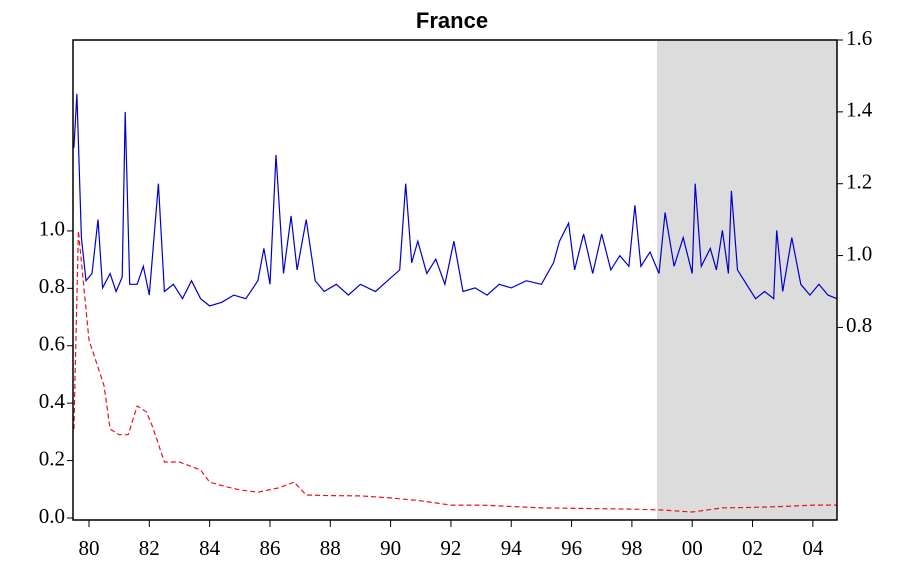 The width and height of the screenshot is (913, 565). I want to click on chart-title: France, so click(452, 20).